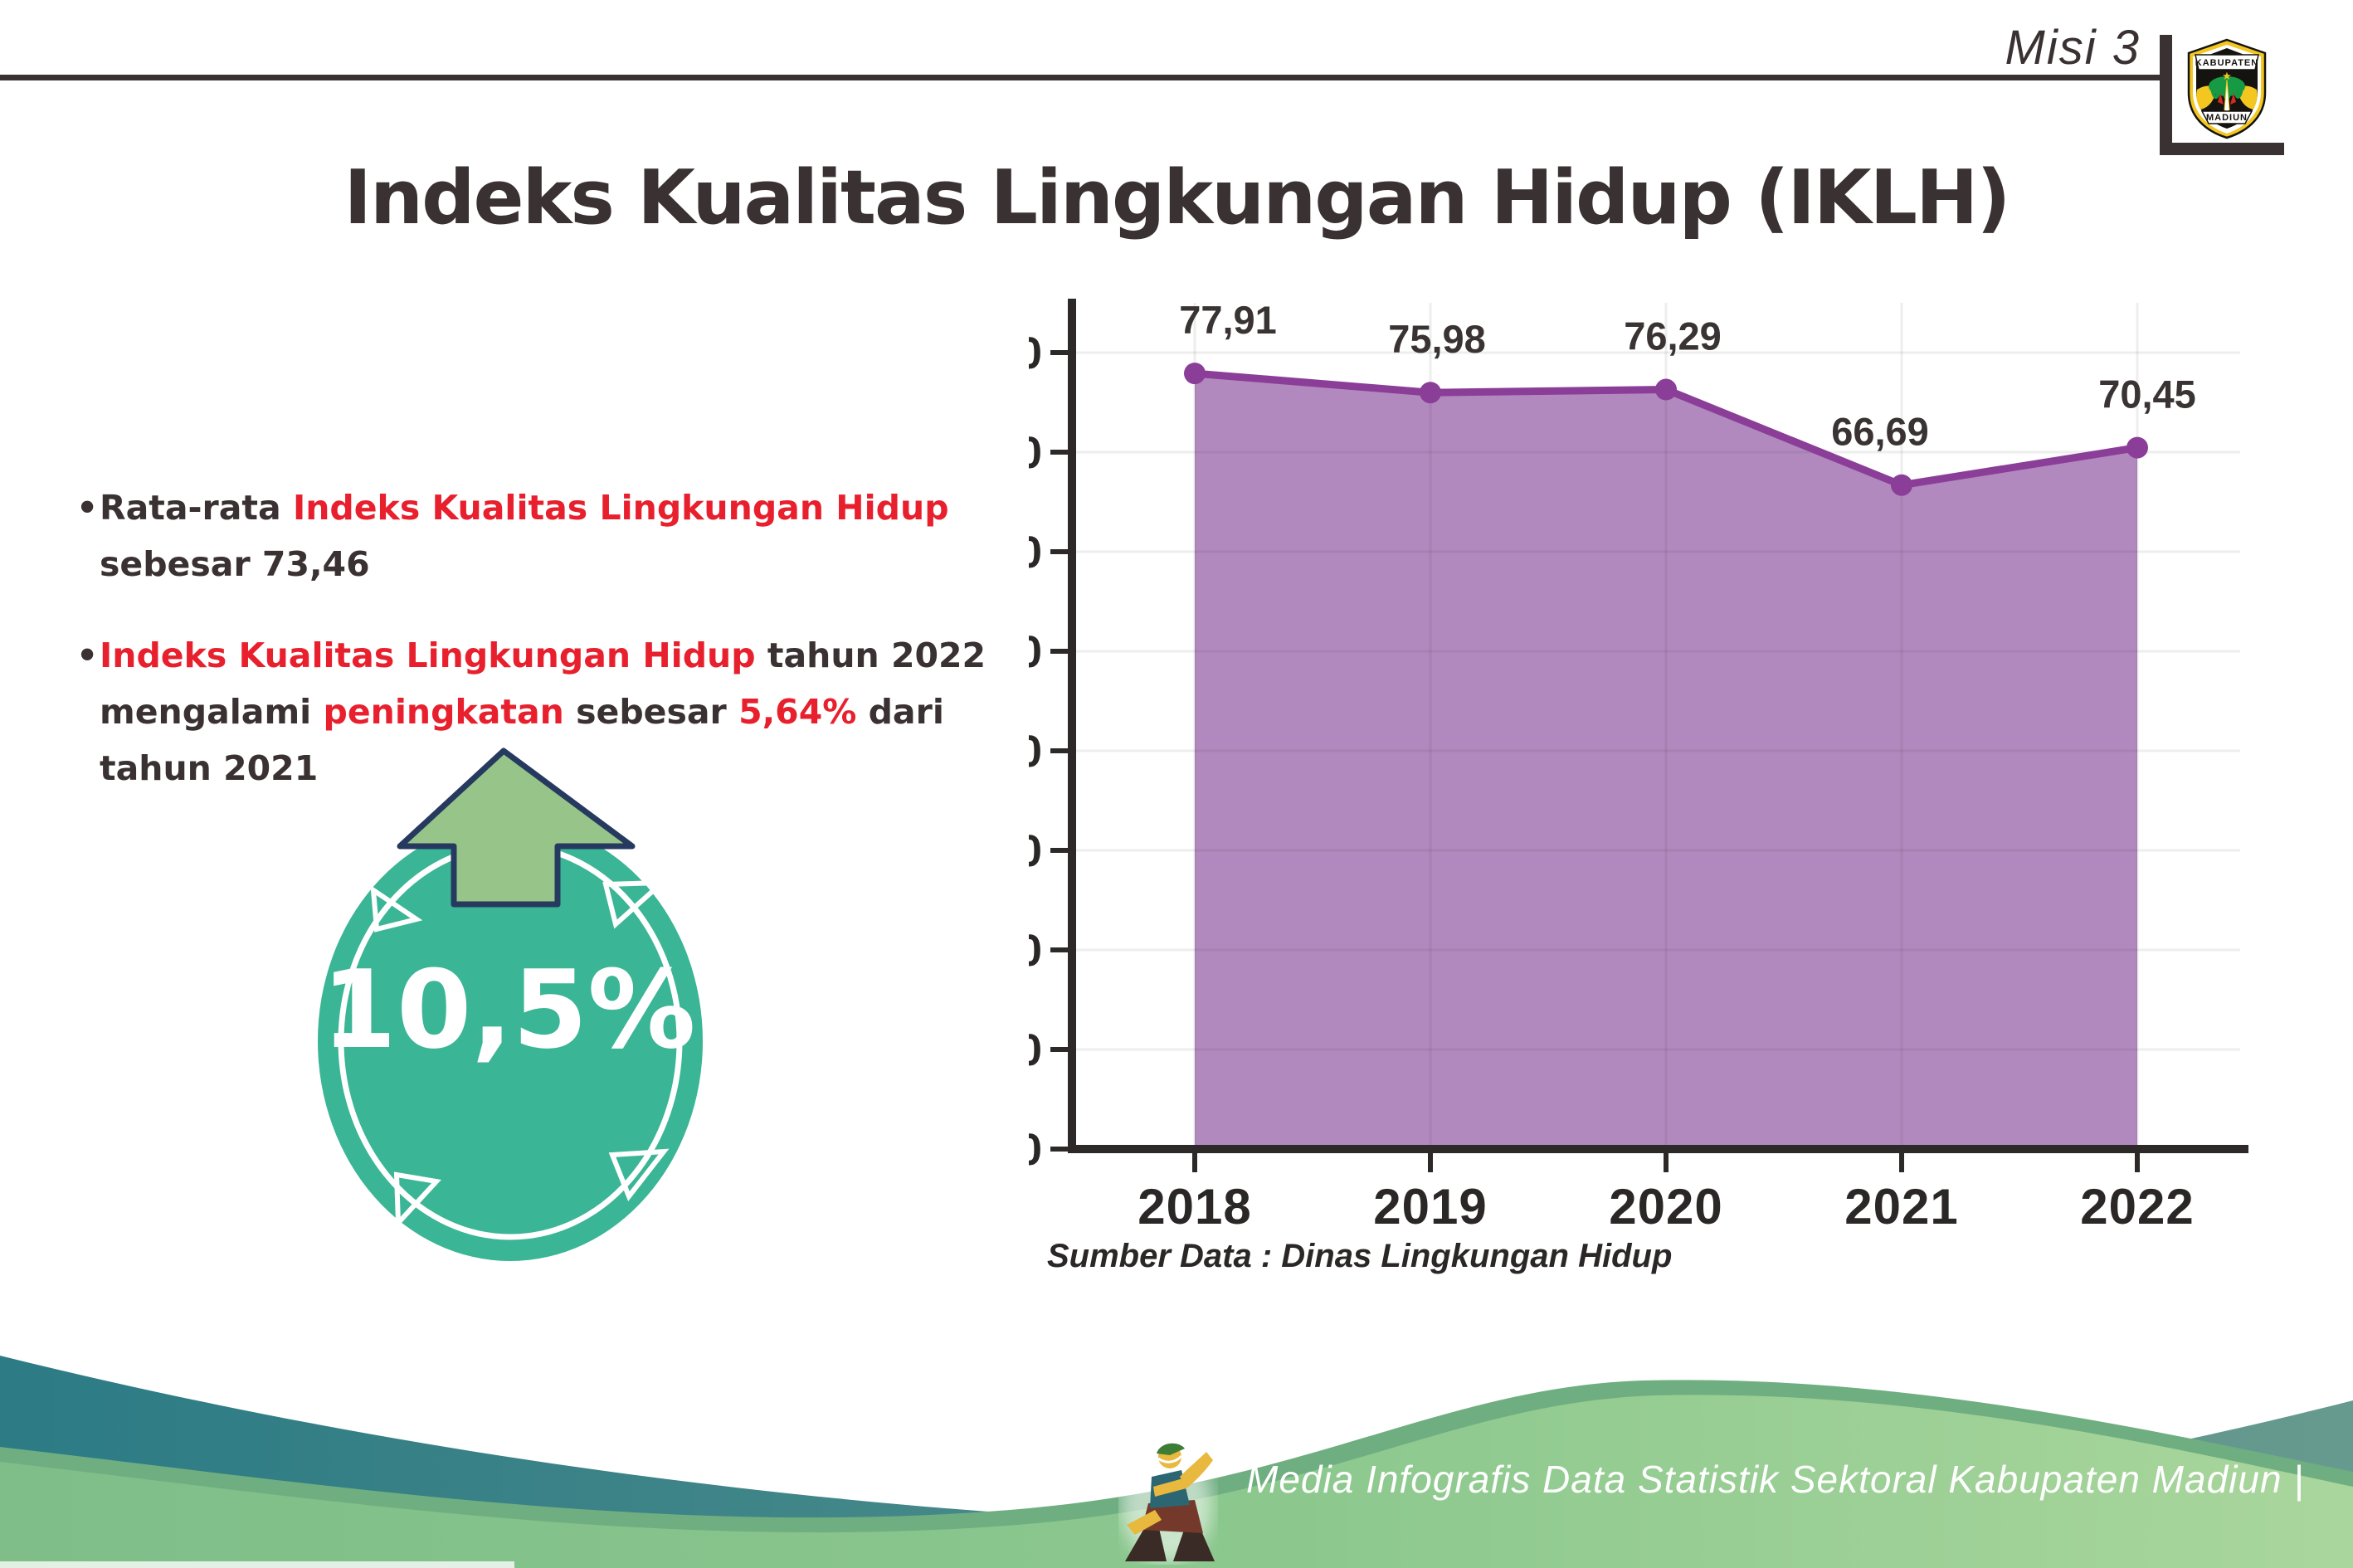 The width and height of the screenshot is (2353, 1568). I want to click on badge-value: 10,5%, so click(508, 1010).